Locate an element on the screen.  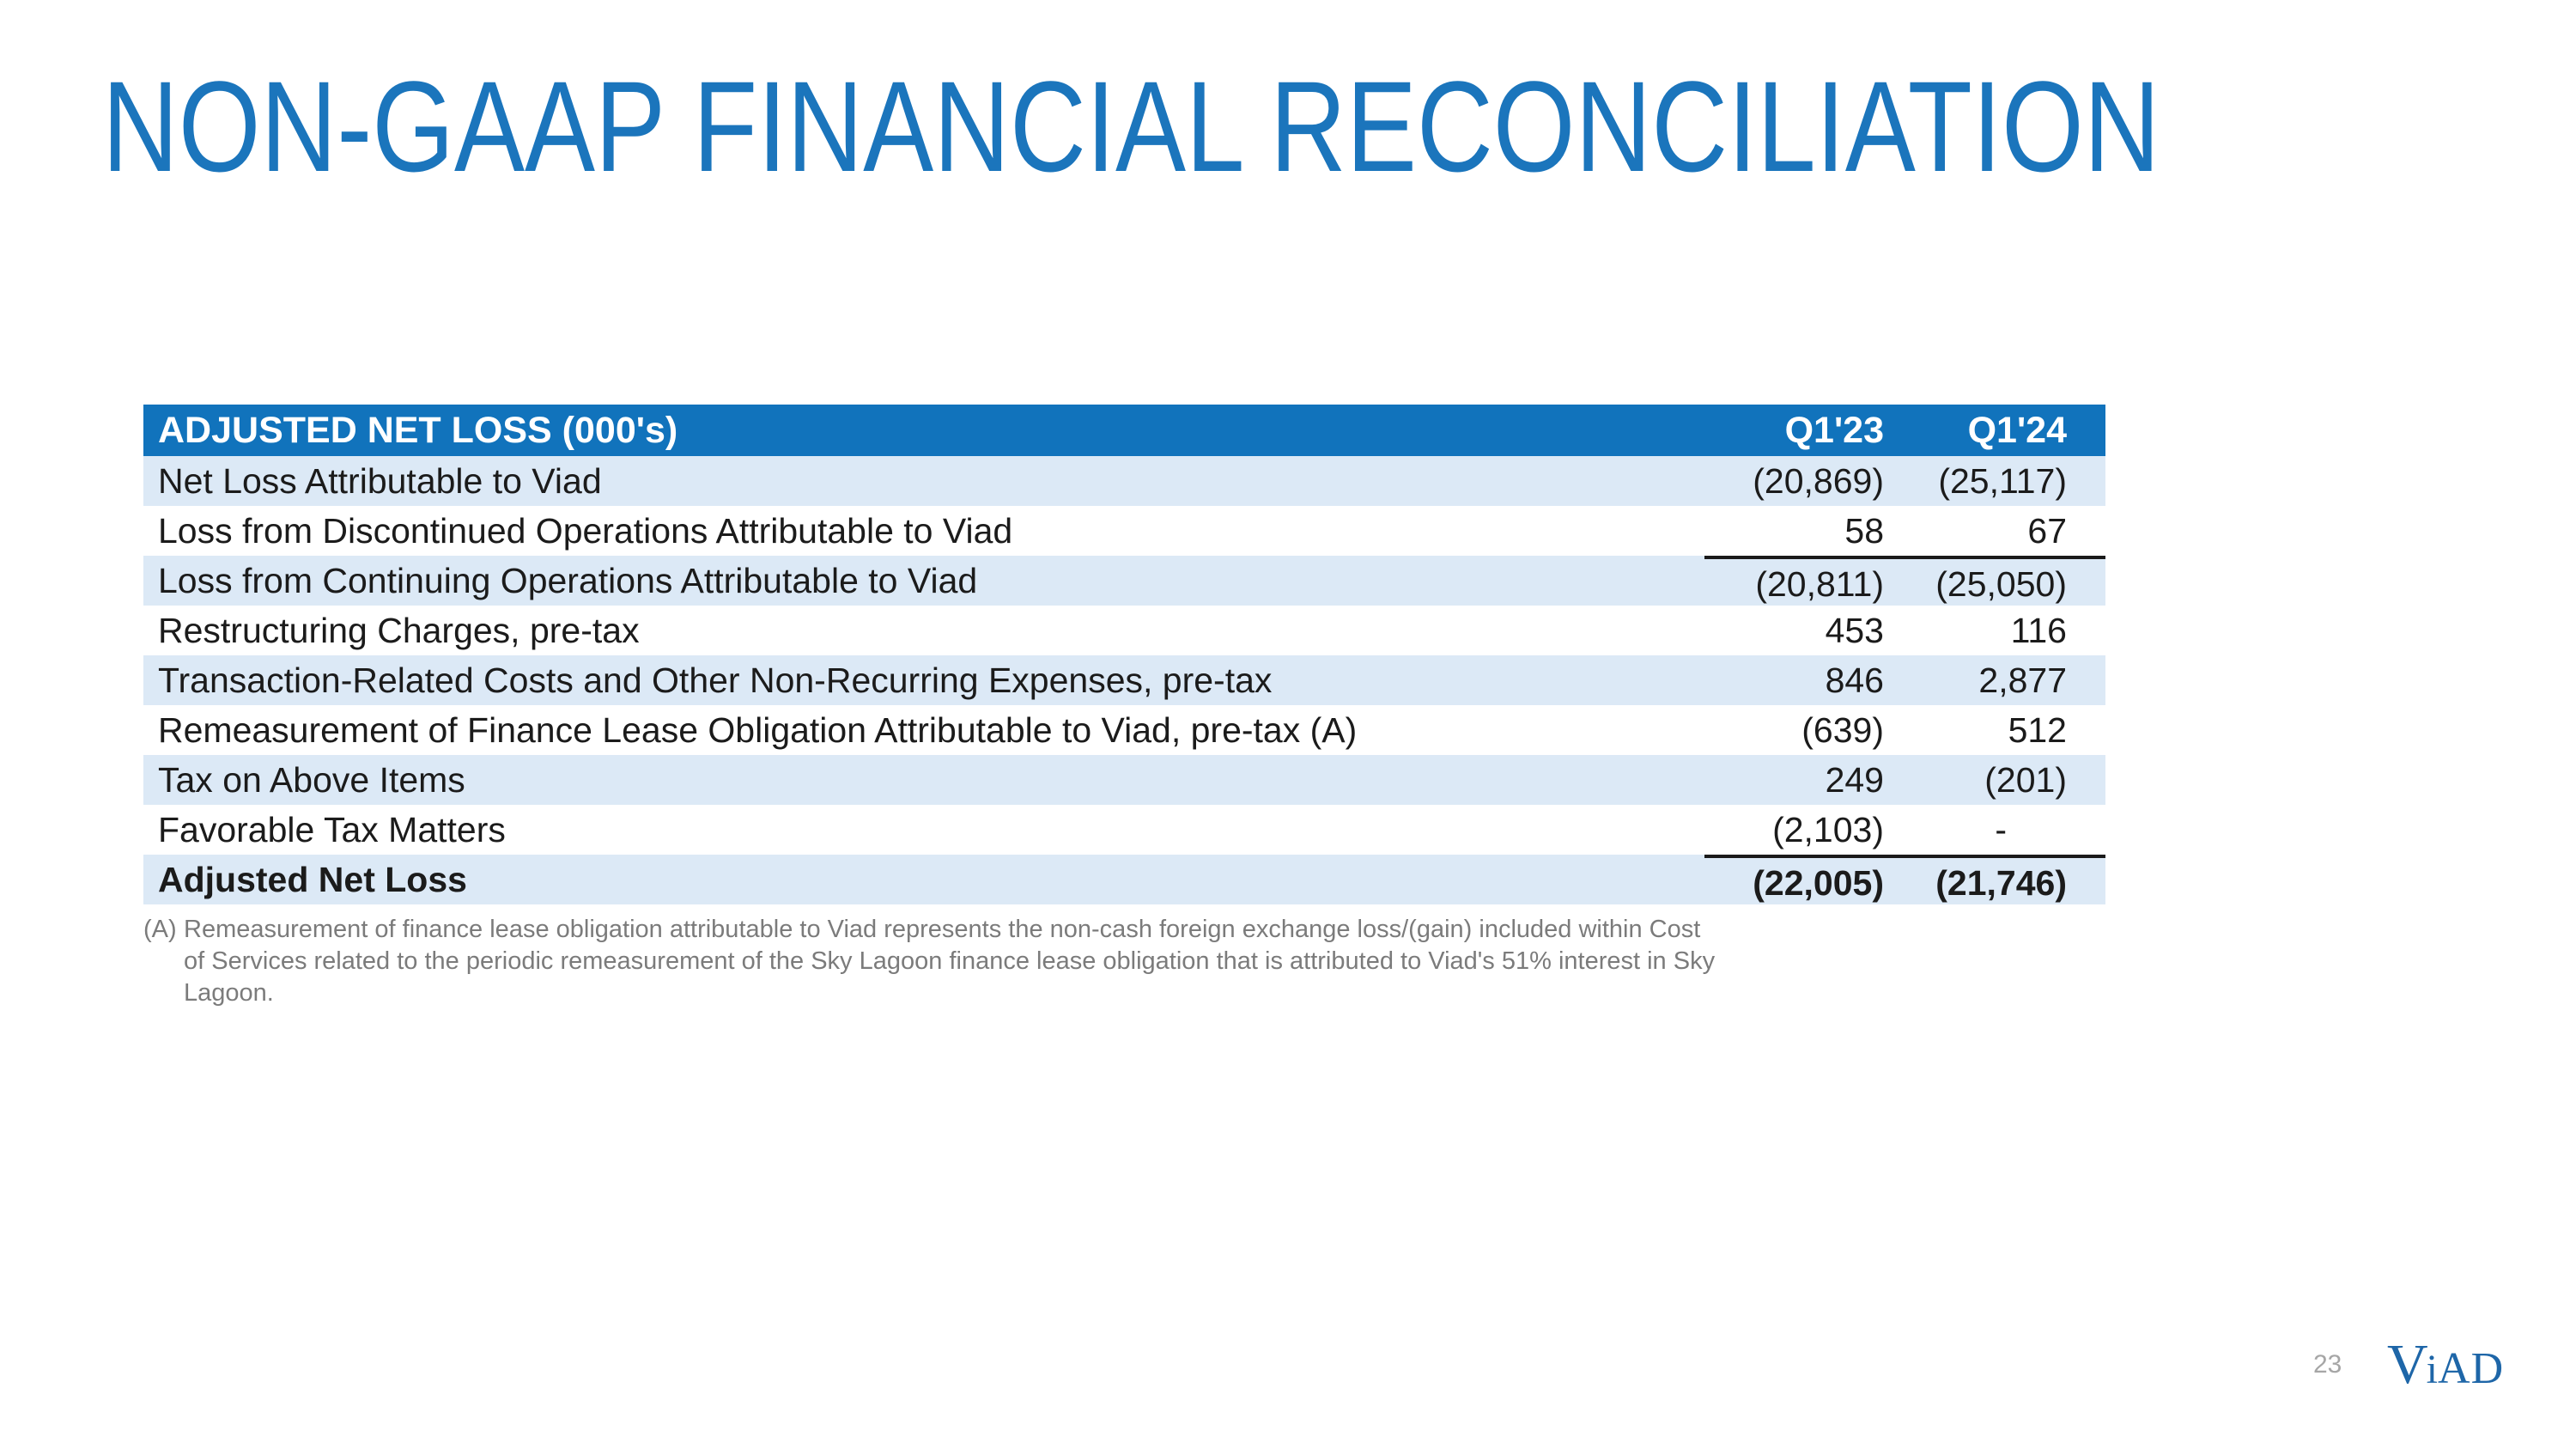
value-q123: (20,811) is located at coordinates (1800, 581).